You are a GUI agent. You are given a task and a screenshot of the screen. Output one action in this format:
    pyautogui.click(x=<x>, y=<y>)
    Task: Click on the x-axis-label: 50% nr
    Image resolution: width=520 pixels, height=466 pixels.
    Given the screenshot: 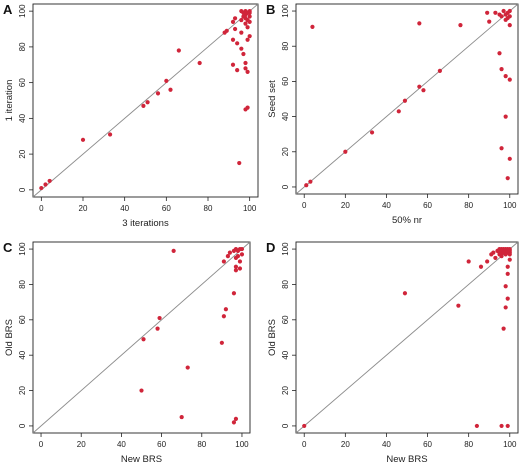 What is the action you would take?
    pyautogui.click(x=407, y=220)
    